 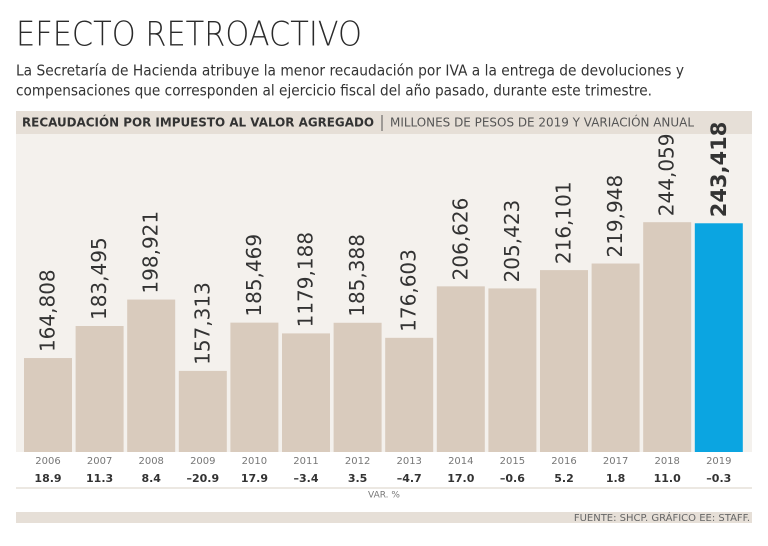 I want to click on footer-band, so click(x=384, y=517).